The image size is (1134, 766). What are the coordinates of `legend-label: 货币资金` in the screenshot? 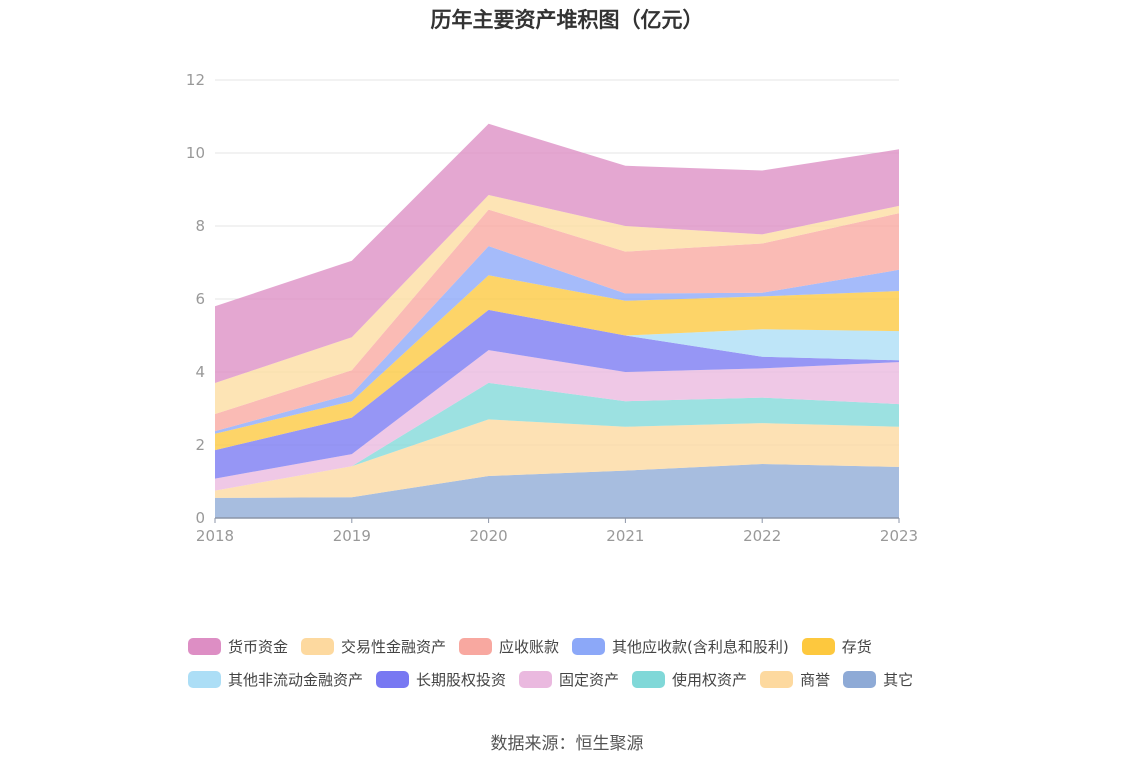 It's located at (258, 647).